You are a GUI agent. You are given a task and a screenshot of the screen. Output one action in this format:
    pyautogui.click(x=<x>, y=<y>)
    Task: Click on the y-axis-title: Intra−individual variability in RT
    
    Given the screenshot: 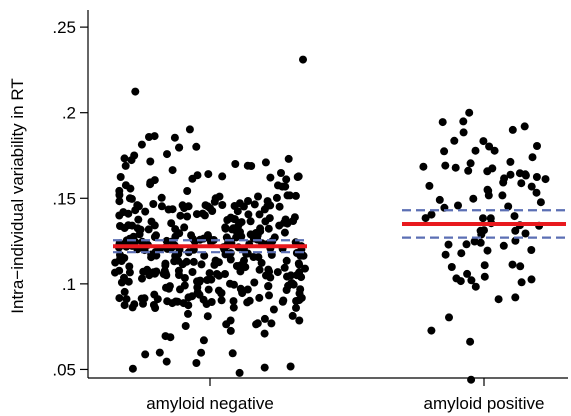 What is the action you would take?
    pyautogui.click(x=17, y=195)
    